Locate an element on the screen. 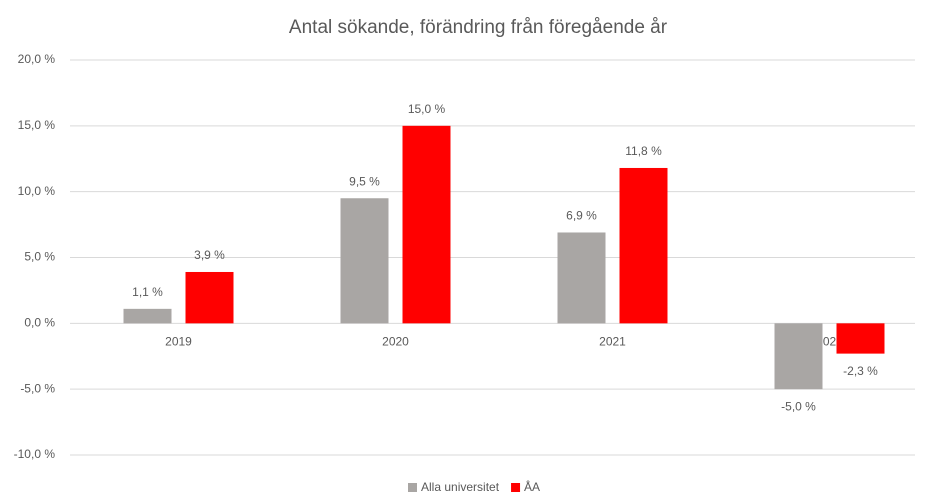  data-label: 3,9 % is located at coordinates (209, 255).